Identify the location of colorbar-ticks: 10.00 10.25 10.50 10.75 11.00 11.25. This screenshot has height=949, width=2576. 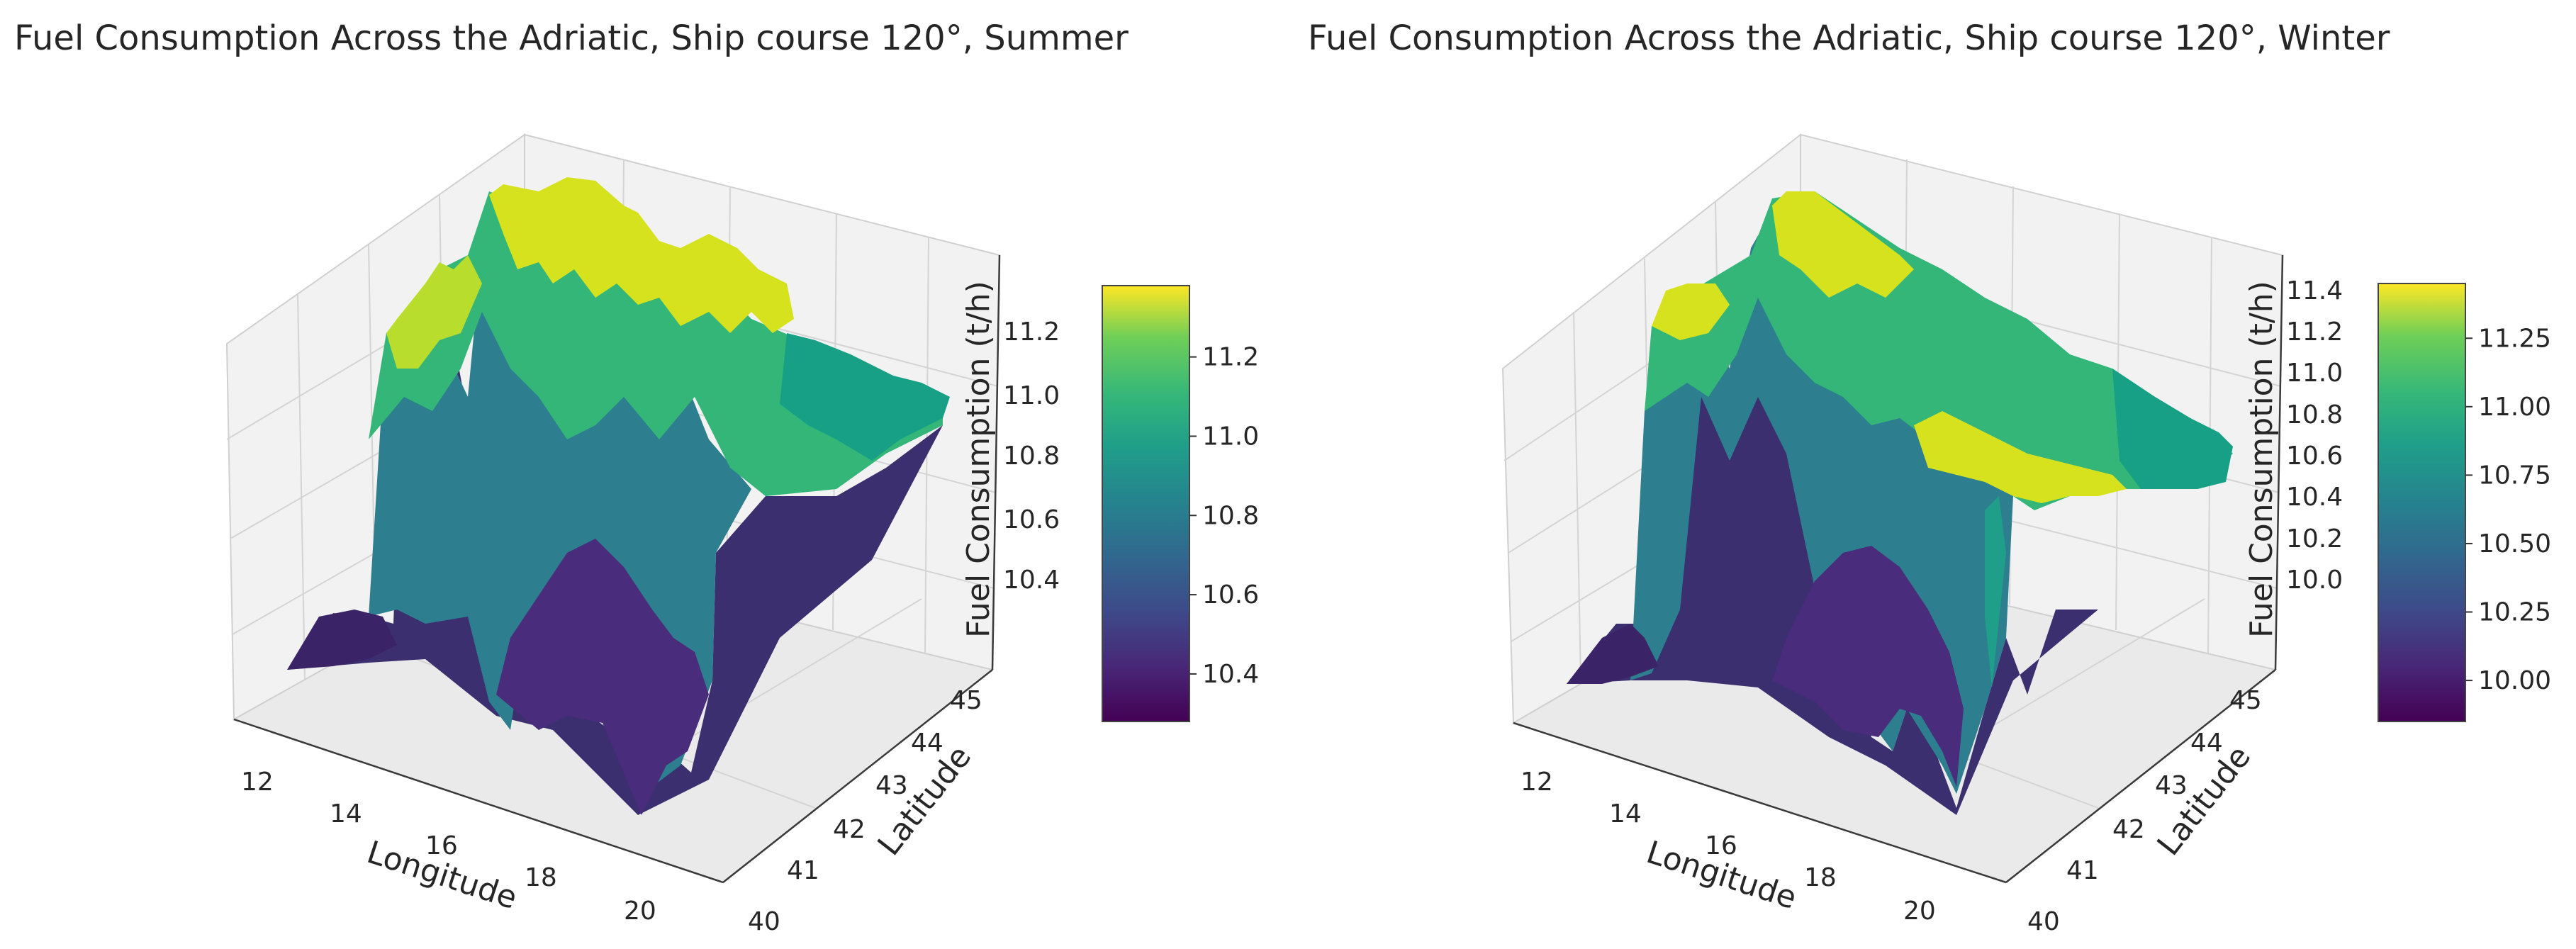
(2508, 509).